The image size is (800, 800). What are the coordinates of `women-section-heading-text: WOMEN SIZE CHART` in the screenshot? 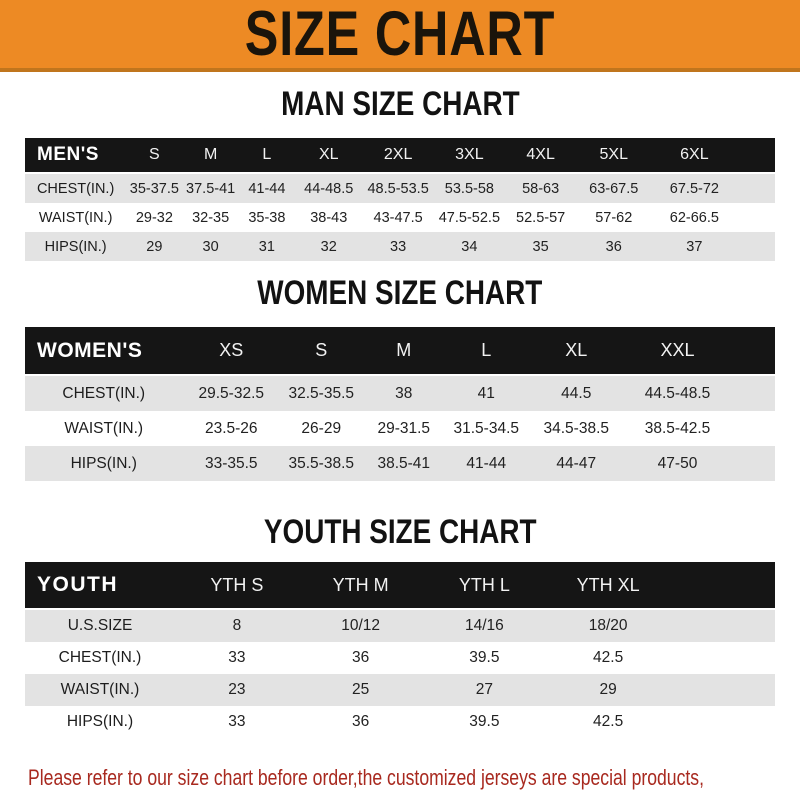 It's located at (400, 293).